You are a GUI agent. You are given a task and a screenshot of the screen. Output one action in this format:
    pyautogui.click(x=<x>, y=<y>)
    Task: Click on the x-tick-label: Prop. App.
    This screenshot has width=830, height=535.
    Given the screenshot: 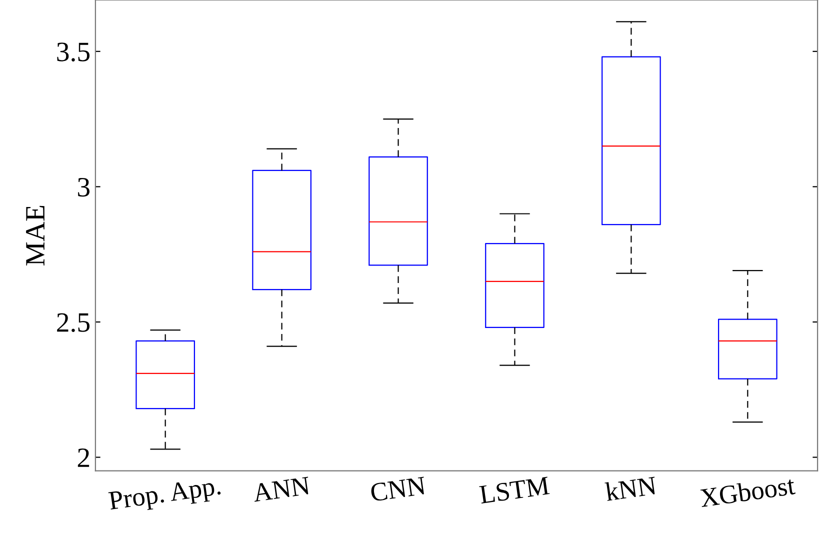 What is the action you would take?
    pyautogui.click(x=165, y=496)
    